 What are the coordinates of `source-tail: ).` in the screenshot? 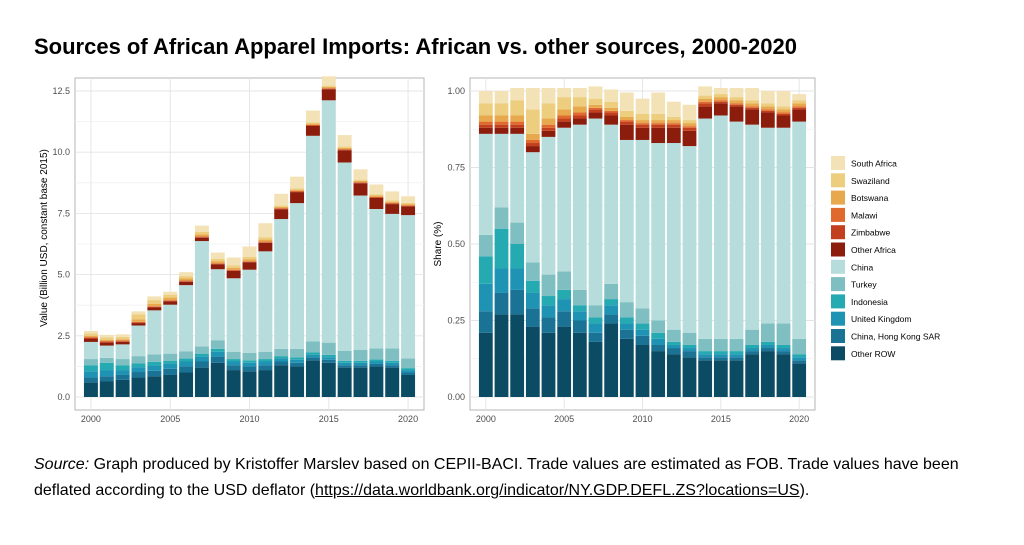 It's located at (804, 490).